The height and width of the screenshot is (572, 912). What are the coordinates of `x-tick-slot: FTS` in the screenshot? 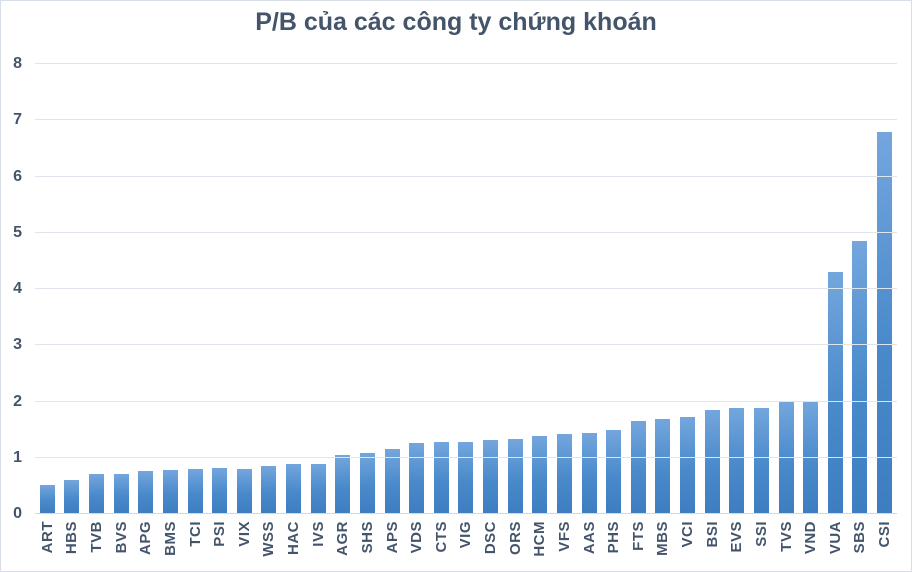 It's located at (638, 546).